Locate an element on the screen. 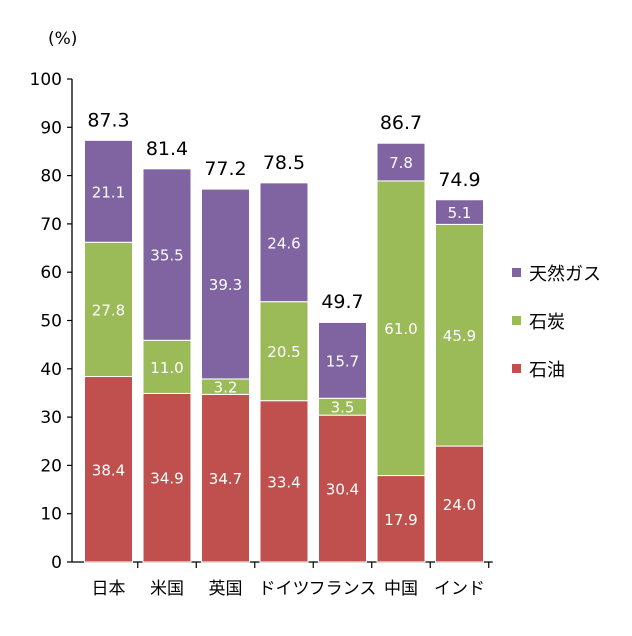 The image size is (632, 636). segment-value-label: 24.0 is located at coordinates (459, 505).